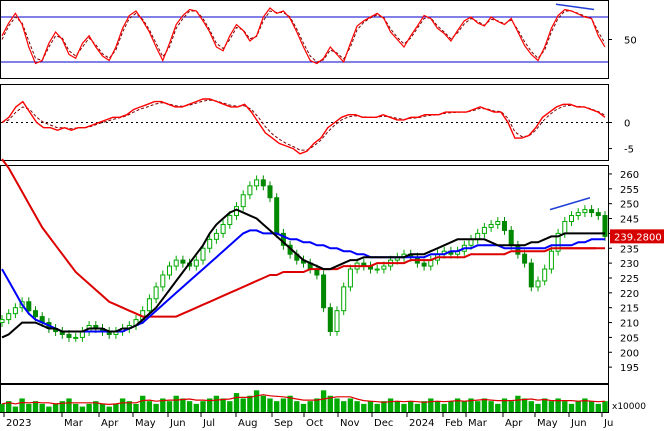 This screenshot has width=665, height=431. Describe the element at coordinates (629, 338) in the screenshot. I see `price-ytick-label-205: 205` at that location.